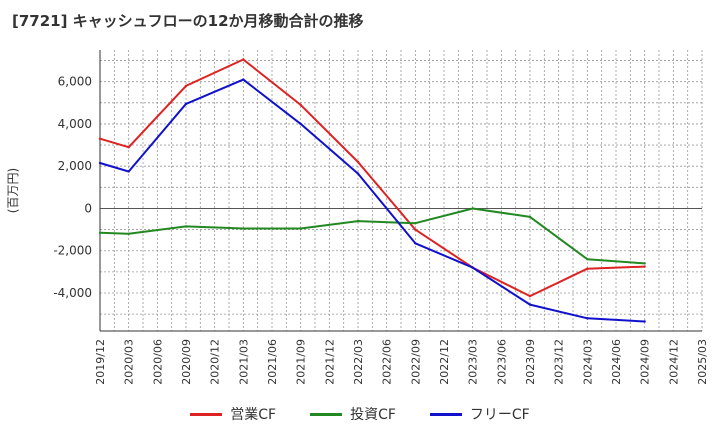 The height and width of the screenshot is (440, 720). I want to click on x-tick-label: 2022/12, so click(444, 362).